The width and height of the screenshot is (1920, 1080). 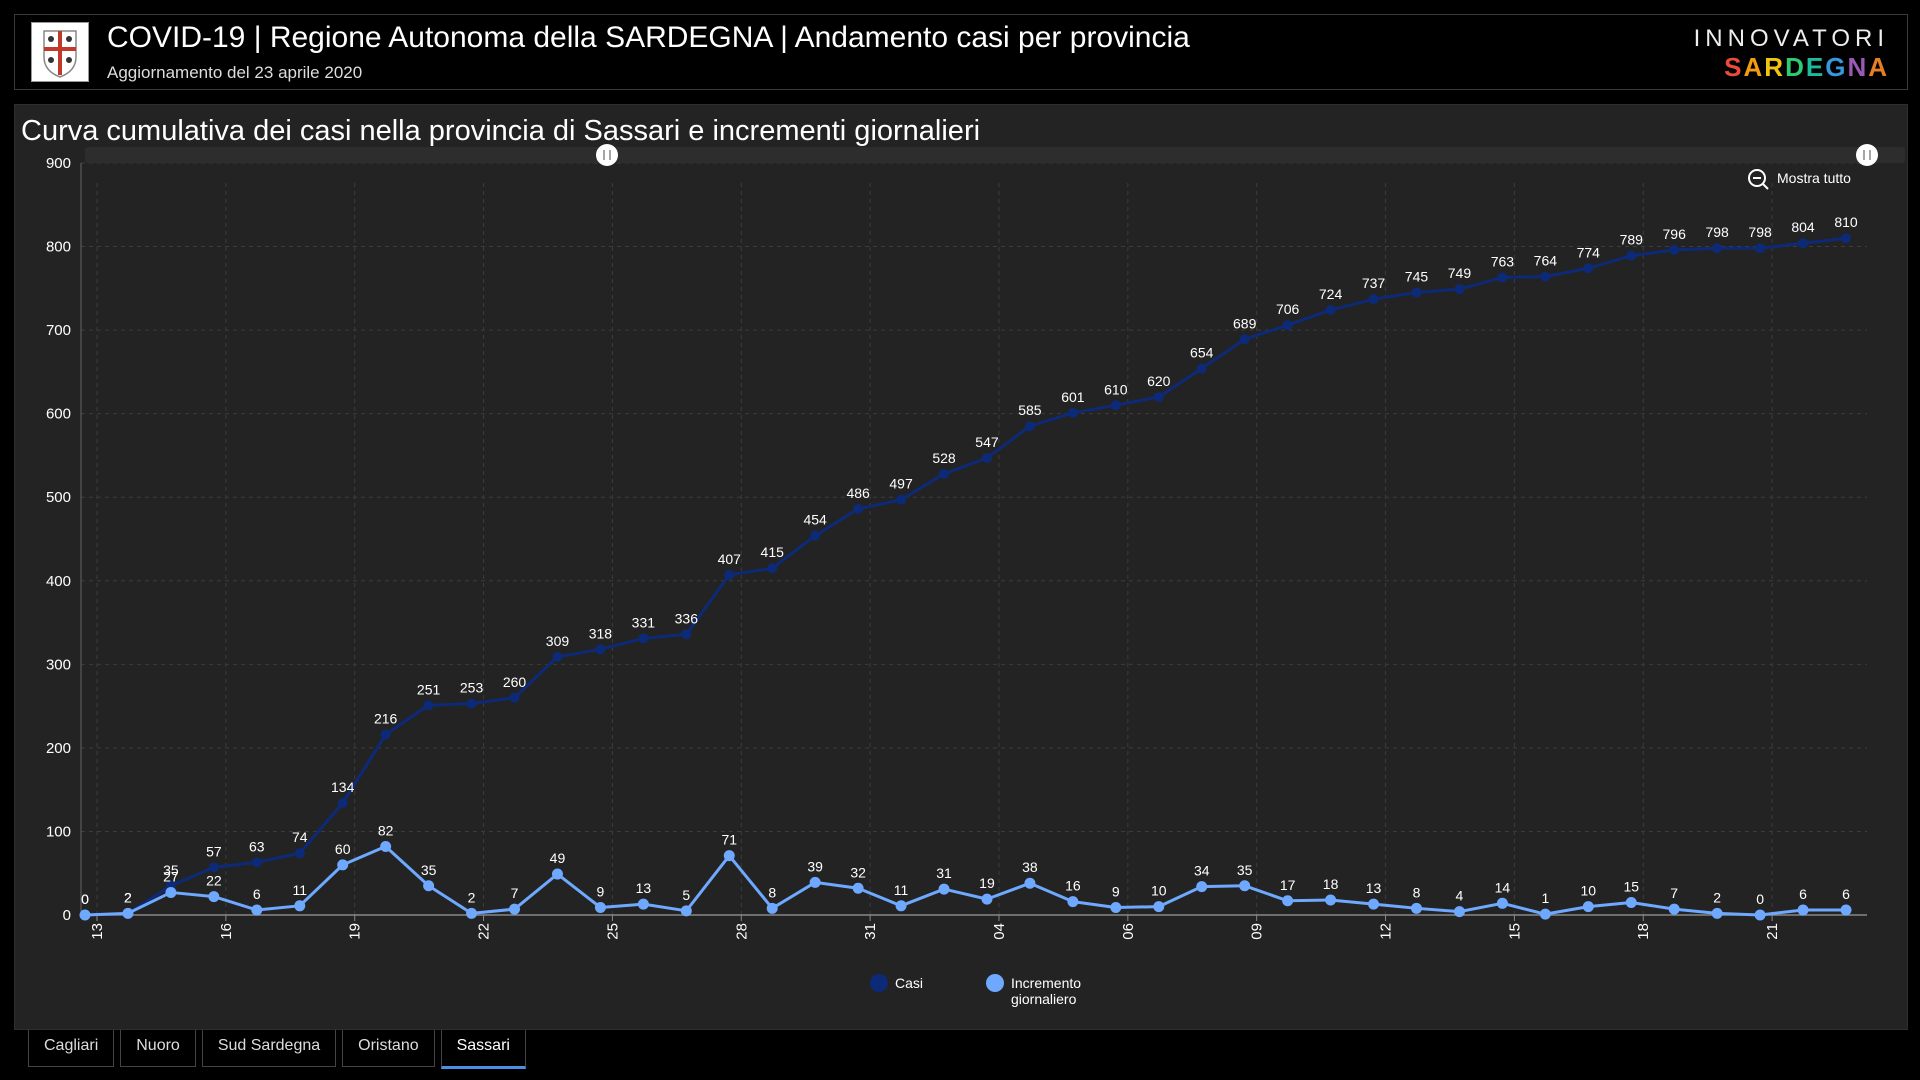 I want to click on x-tick-label: 31, so click(x=870, y=931).